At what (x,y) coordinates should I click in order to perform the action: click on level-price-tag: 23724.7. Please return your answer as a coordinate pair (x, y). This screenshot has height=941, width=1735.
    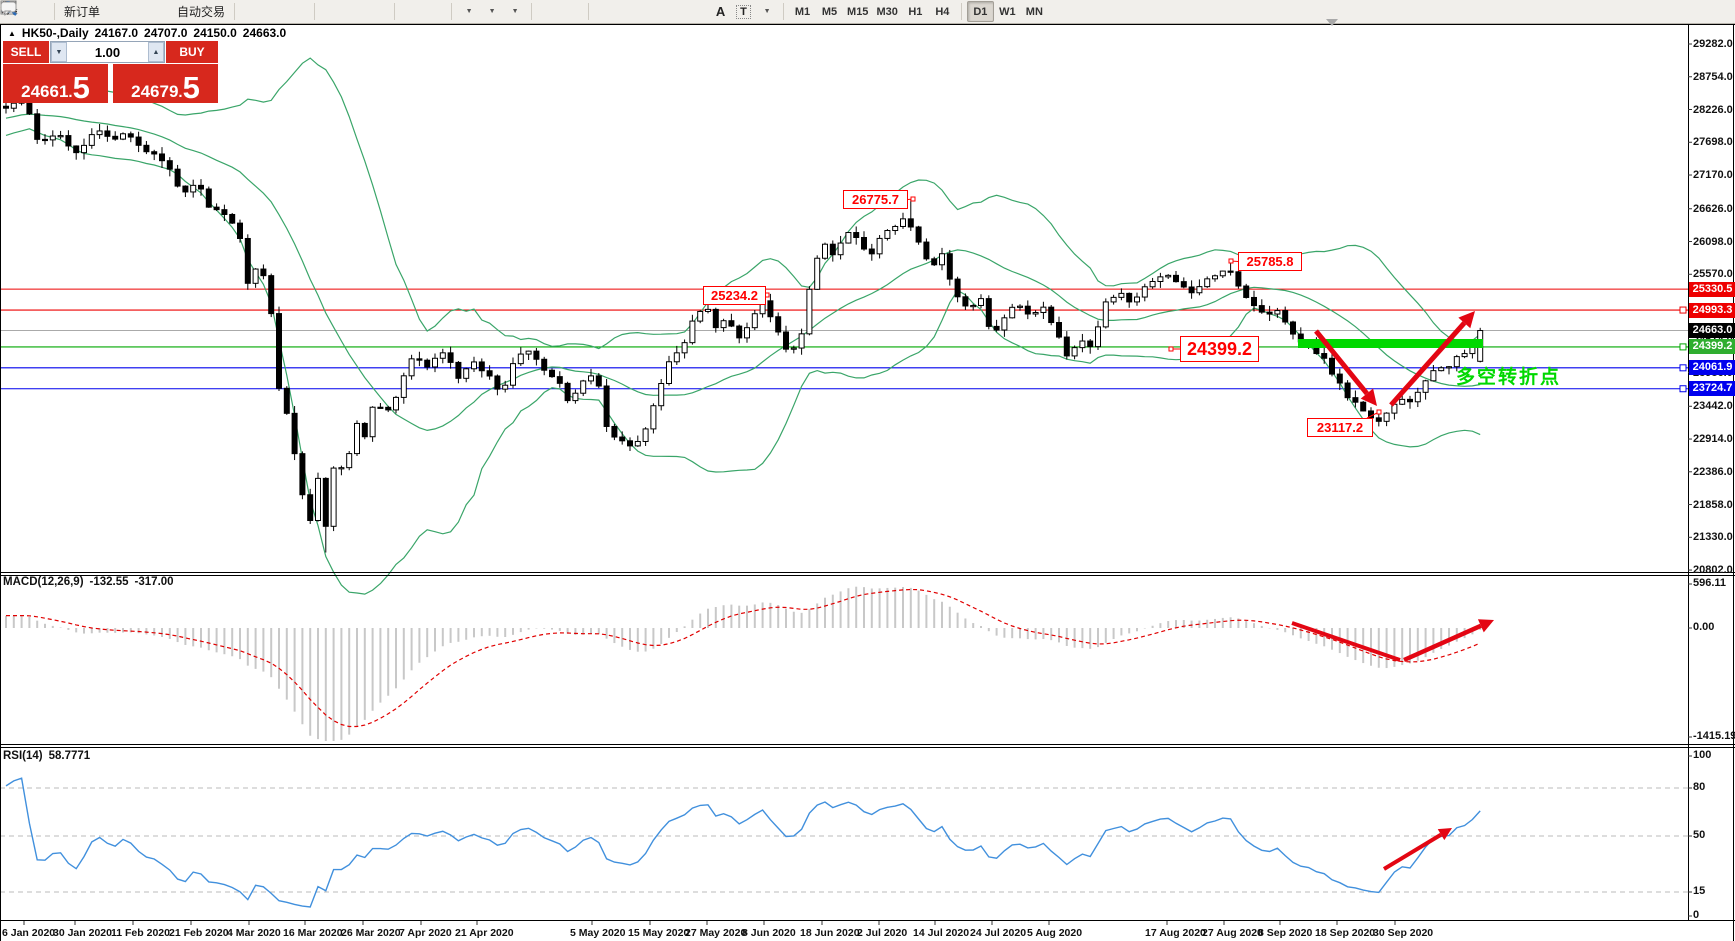
    Looking at the image, I should click on (1712, 389).